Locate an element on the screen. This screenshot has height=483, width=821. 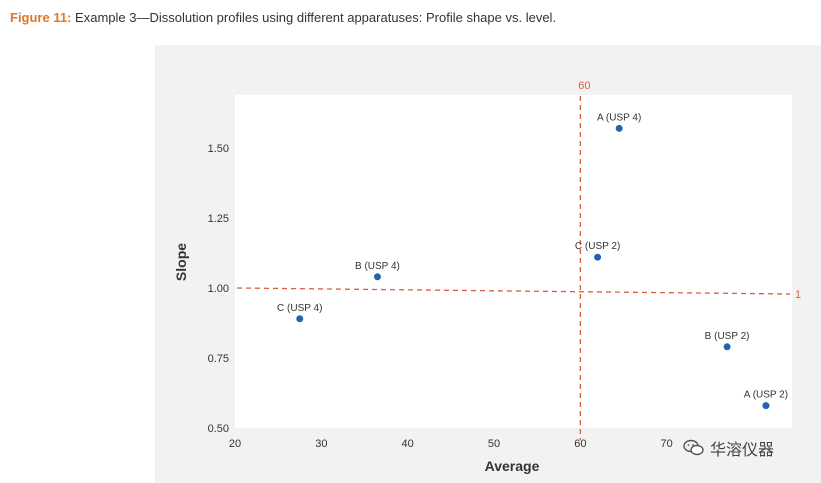
x-tick-label: 30 is located at coordinates (321, 444).